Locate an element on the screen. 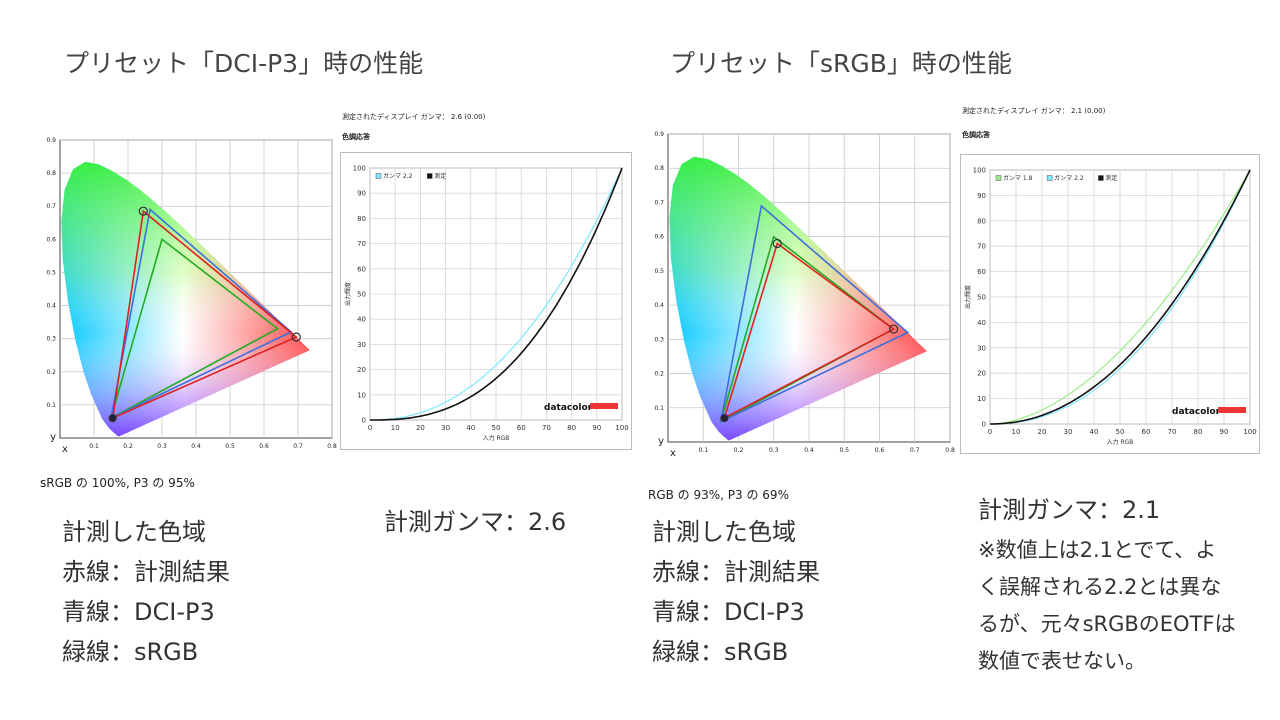 The height and width of the screenshot is (720, 1280). left-gamma-subheading: 色調応答 is located at coordinates (356, 137).